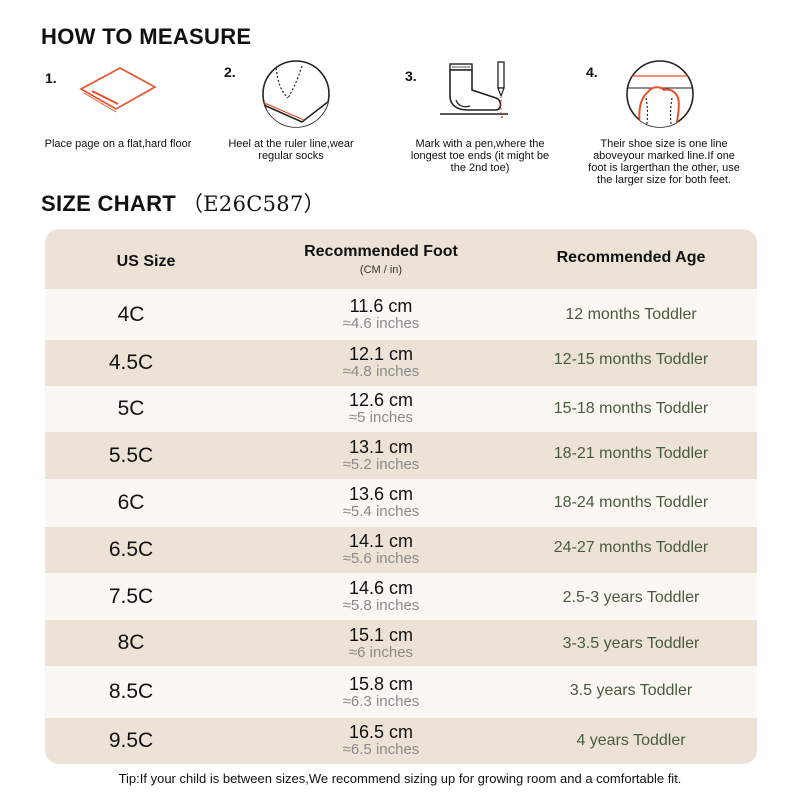  I want to click on us-size-cell: 7.5C, so click(131, 596).